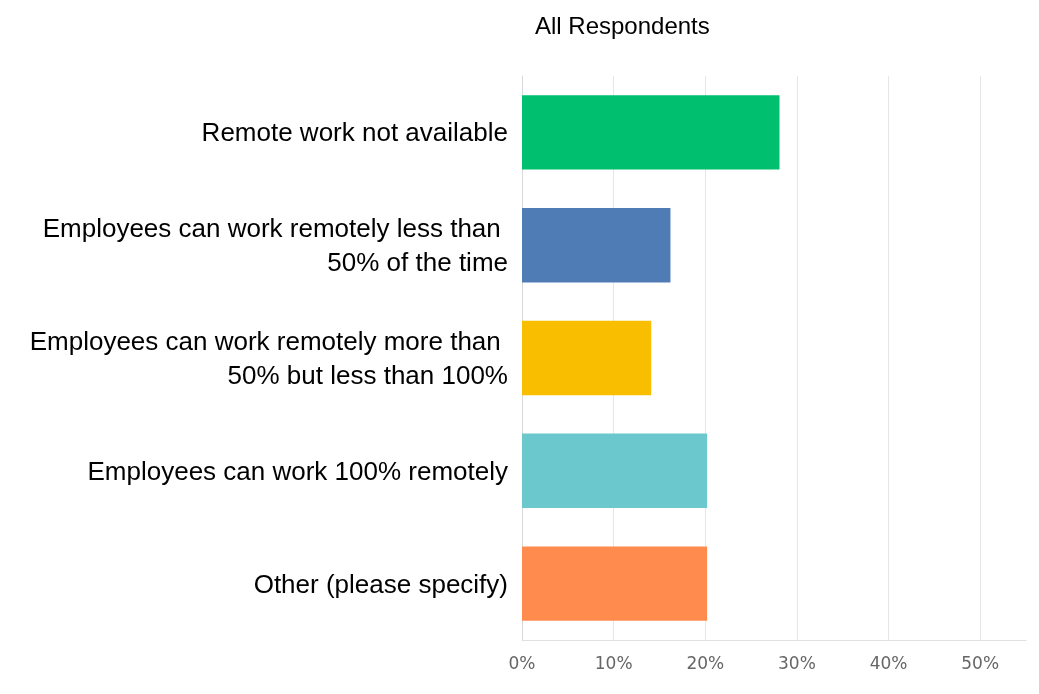 This screenshot has height=694, width=1039. I want to click on y-tick-label: Remote work not available, so click(354, 132).